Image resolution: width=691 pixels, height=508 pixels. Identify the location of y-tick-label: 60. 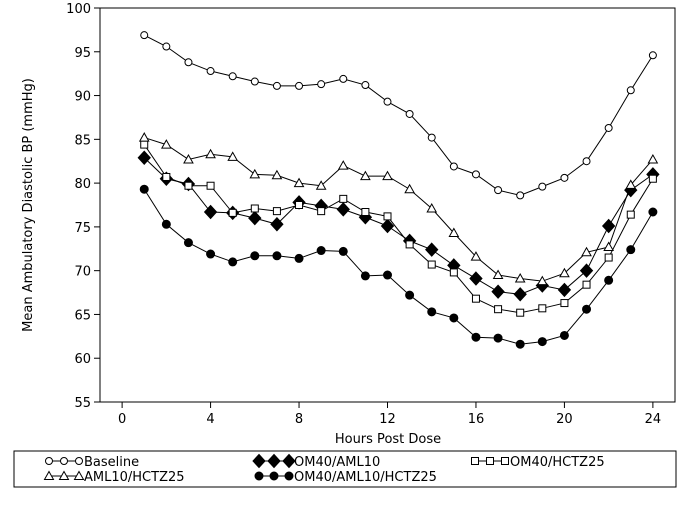
(82, 359).